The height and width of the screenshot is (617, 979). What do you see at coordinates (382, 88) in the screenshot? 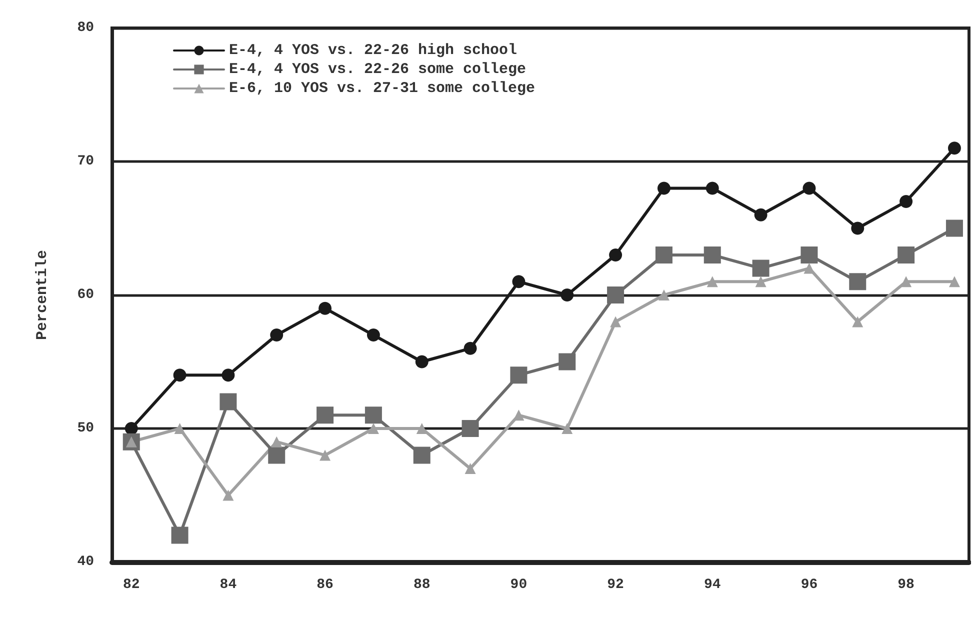
I see `legend-label: E-6, 10 YOS vs. 27-31 some college` at bounding box center [382, 88].